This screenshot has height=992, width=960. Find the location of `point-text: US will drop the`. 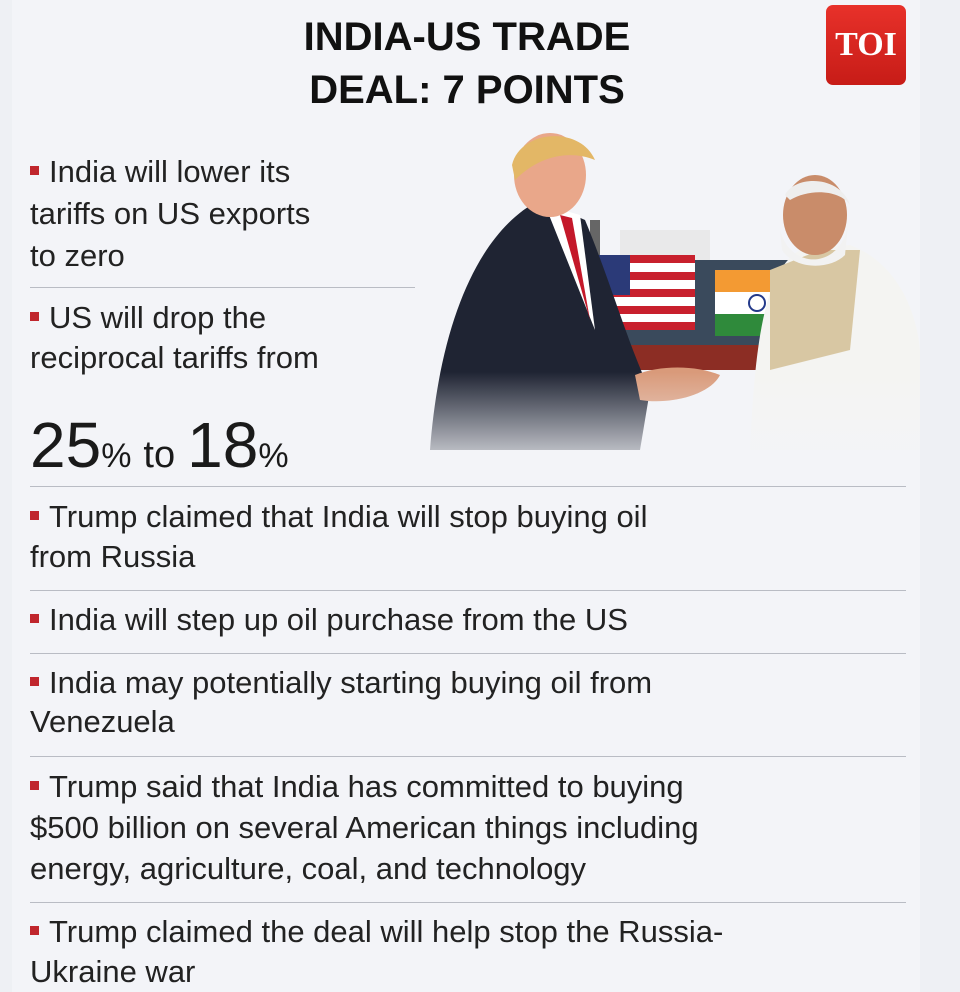

point-text: US will drop the is located at coordinates (158, 317).